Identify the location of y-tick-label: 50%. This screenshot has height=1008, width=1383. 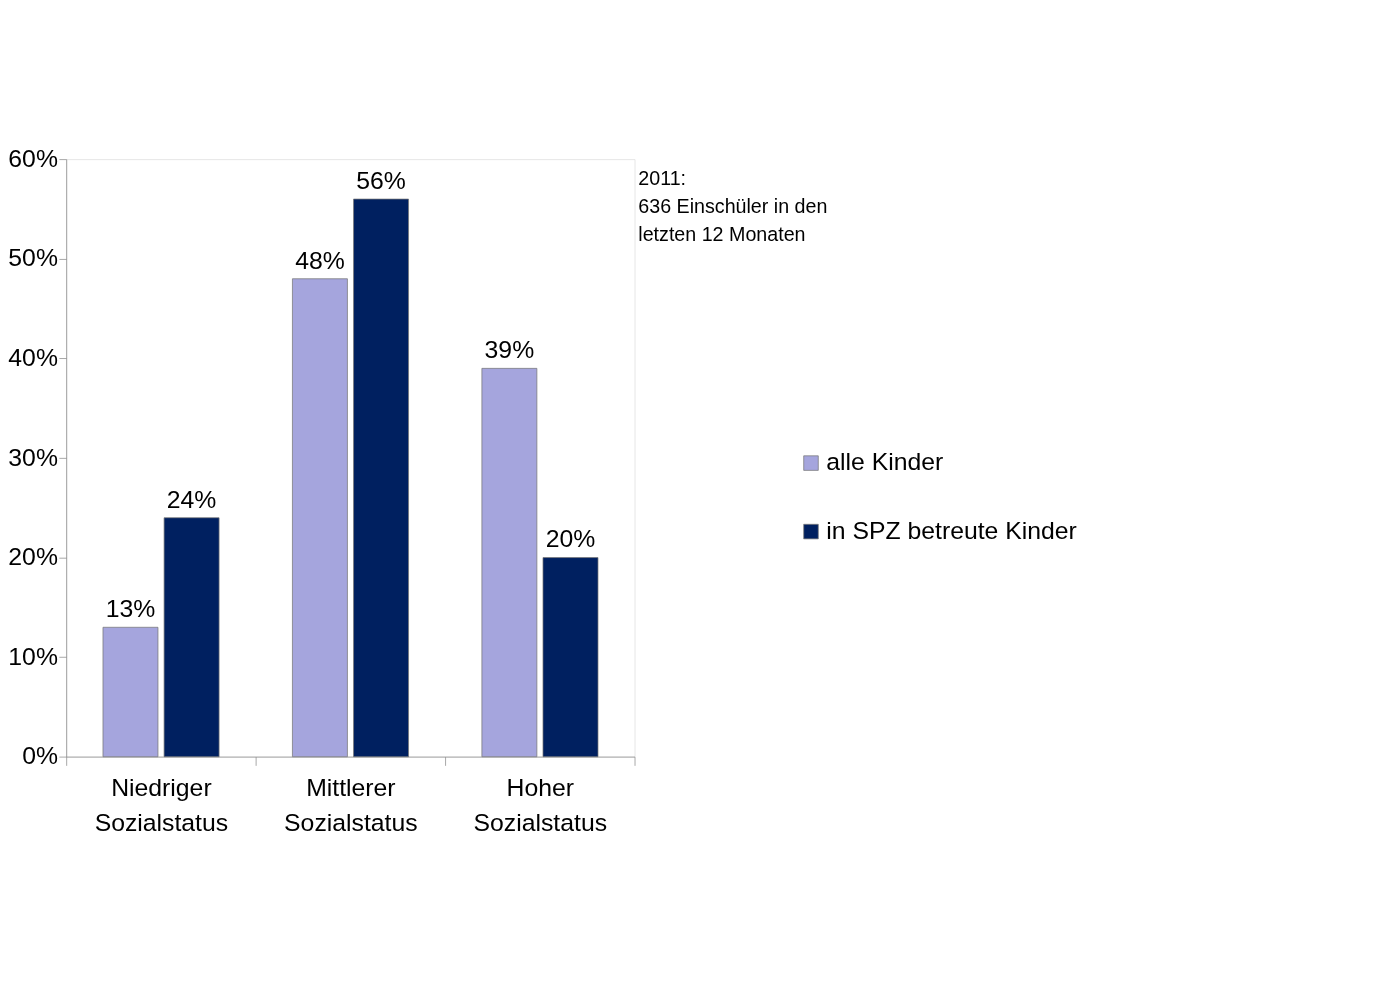
(33, 258).